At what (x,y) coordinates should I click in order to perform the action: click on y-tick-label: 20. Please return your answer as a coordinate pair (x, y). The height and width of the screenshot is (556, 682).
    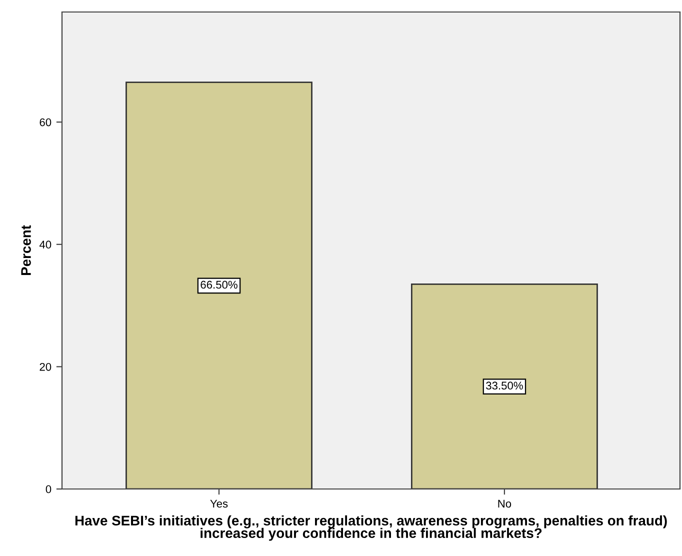
    Looking at the image, I should click on (46, 366).